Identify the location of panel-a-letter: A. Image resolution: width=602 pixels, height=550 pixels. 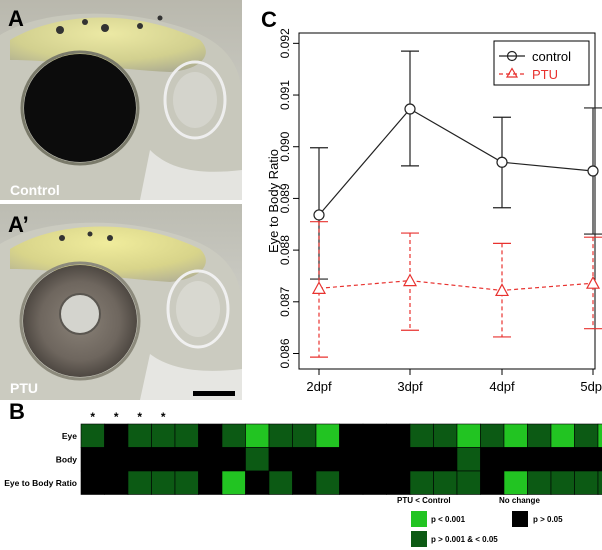
(16, 18).